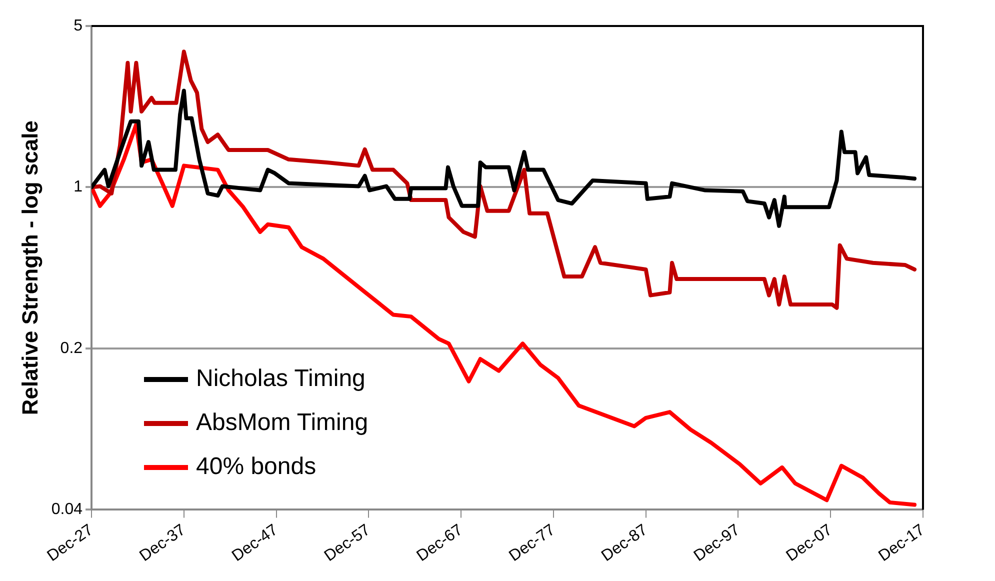 This screenshot has height=581, width=995. What do you see at coordinates (67, 509) in the screenshot?
I see `y-tick-label: 0.04` at bounding box center [67, 509].